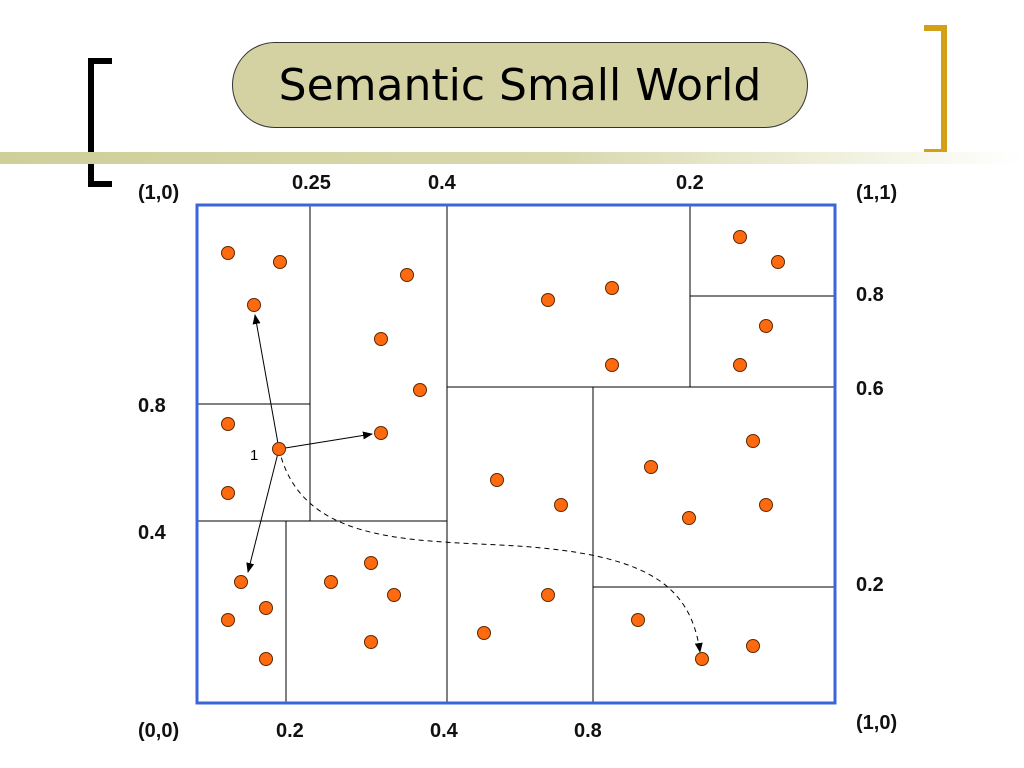  Describe the element at coordinates (100, 122) in the screenshot. I see `left-bracket-icon` at that location.